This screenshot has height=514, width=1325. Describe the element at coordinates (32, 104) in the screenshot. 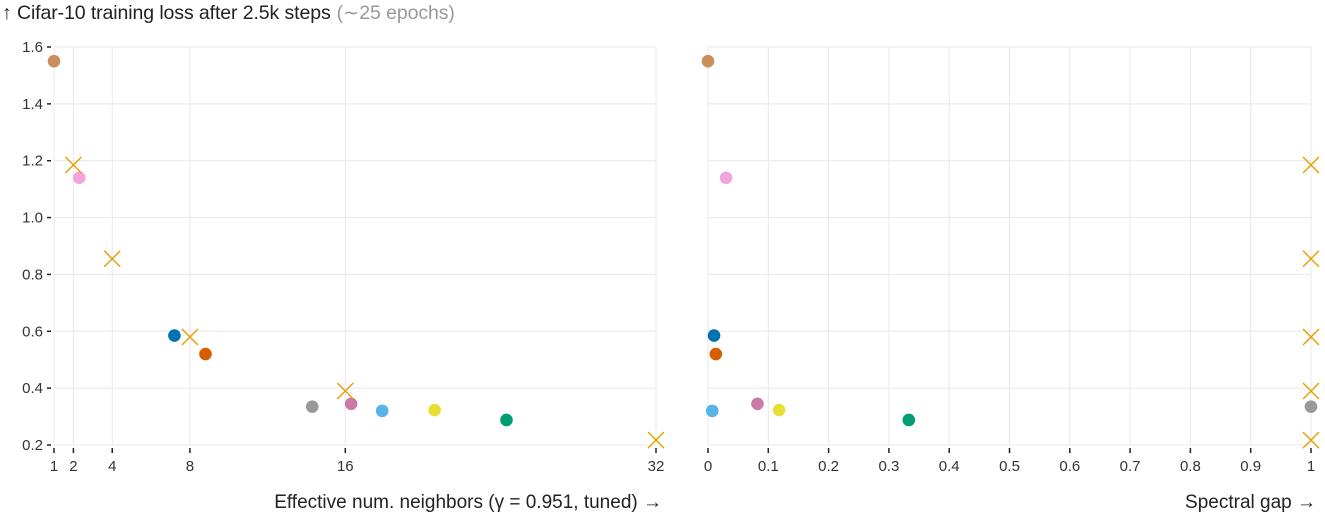

I see `y-tick-label: 1.4` at that location.